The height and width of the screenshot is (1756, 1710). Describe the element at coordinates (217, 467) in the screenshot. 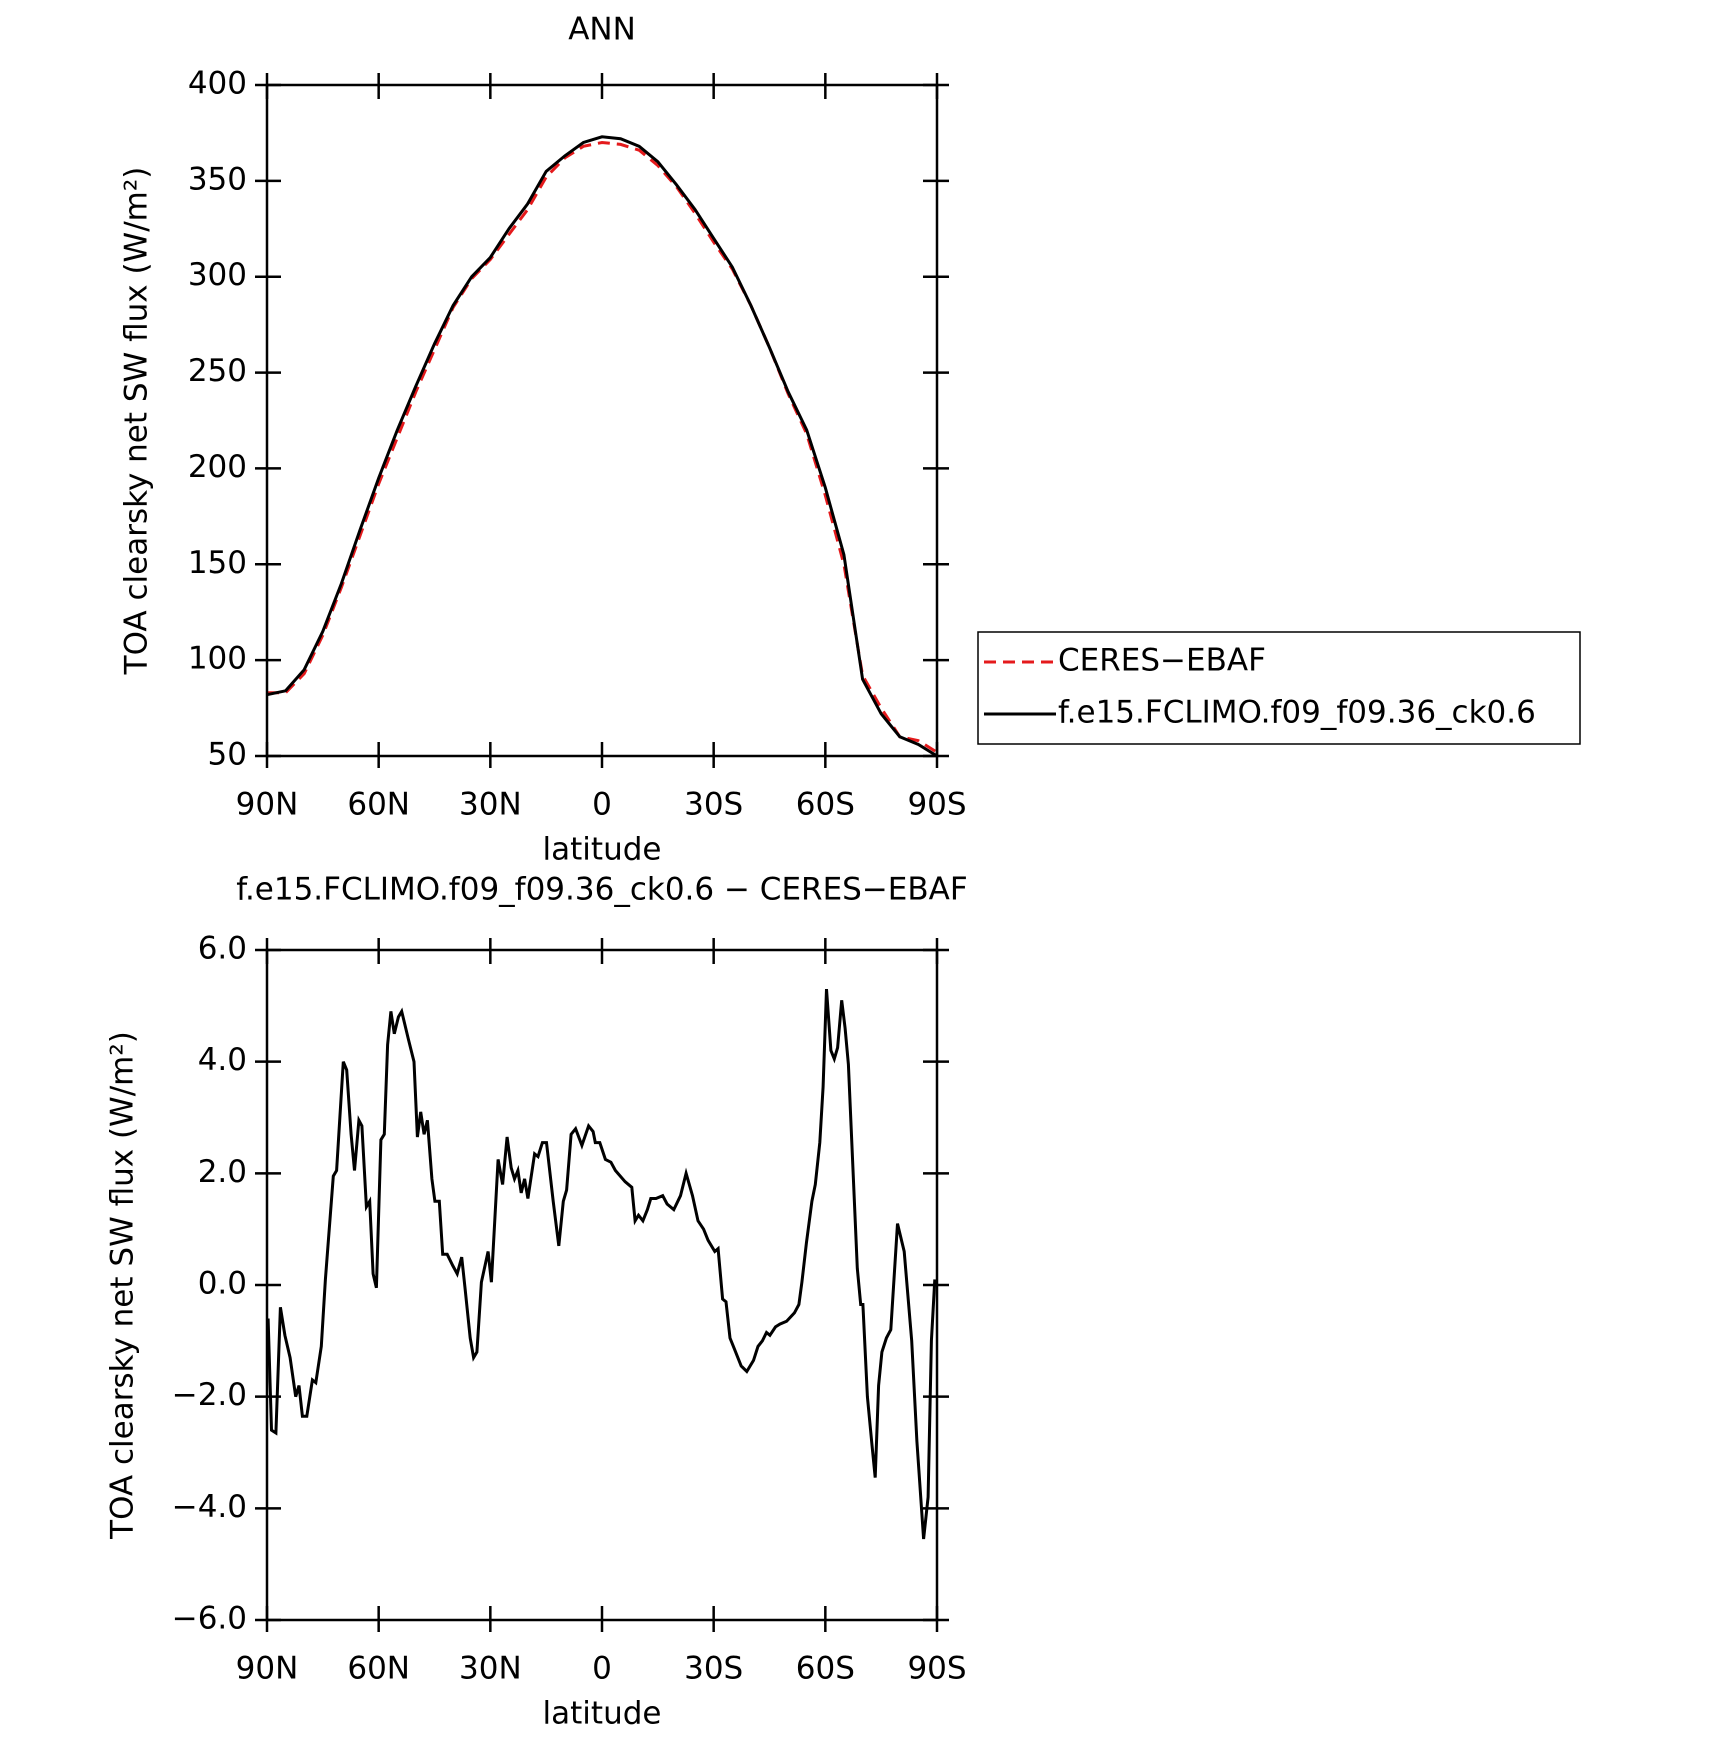

I see `y-tick-label: 200` at that location.